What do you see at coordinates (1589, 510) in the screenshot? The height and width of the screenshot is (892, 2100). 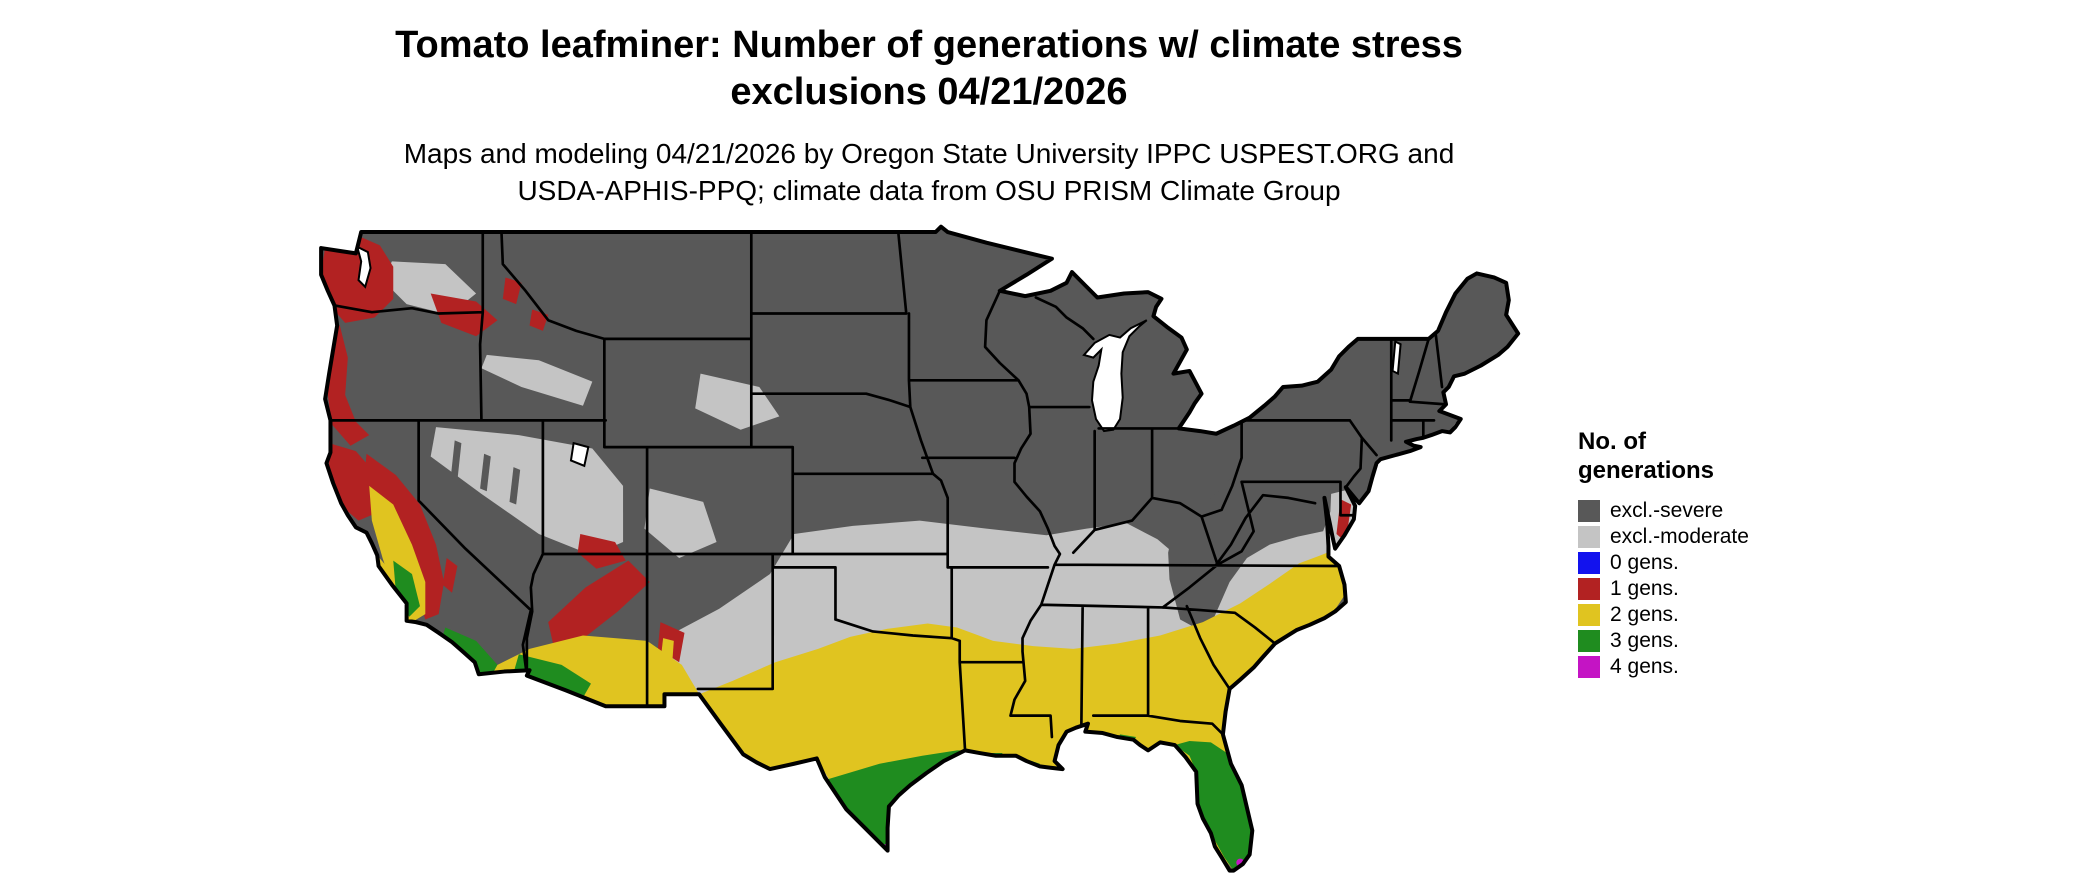 I see `legend-swatch-excl-severe` at bounding box center [1589, 510].